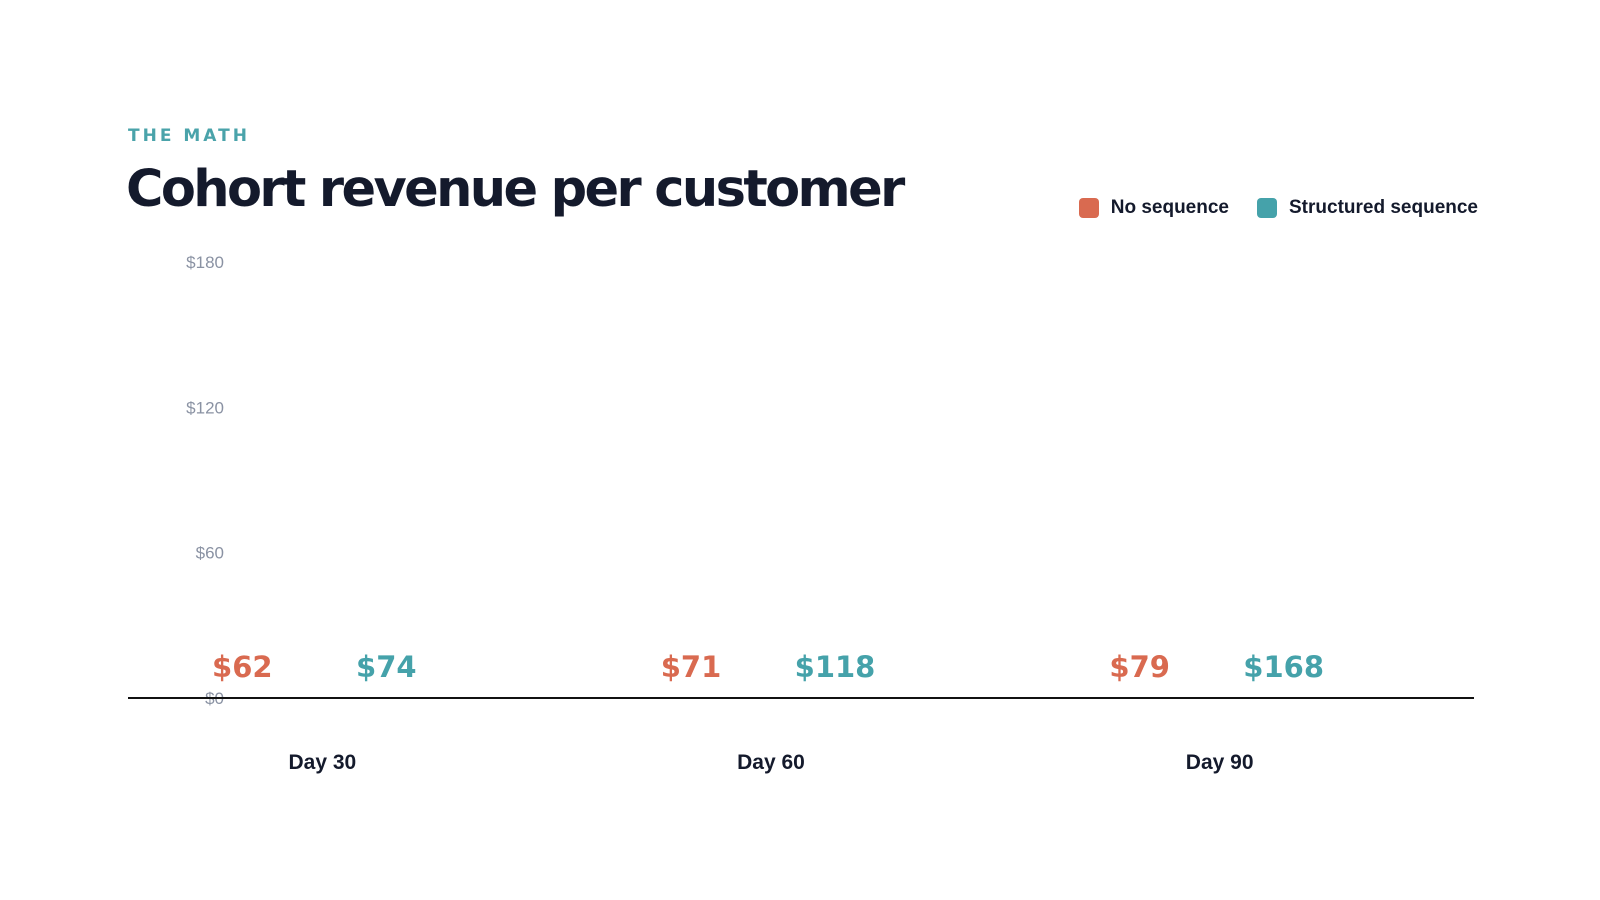  Describe the element at coordinates (322, 762) in the screenshot. I see `category-label: Day 30` at that location.